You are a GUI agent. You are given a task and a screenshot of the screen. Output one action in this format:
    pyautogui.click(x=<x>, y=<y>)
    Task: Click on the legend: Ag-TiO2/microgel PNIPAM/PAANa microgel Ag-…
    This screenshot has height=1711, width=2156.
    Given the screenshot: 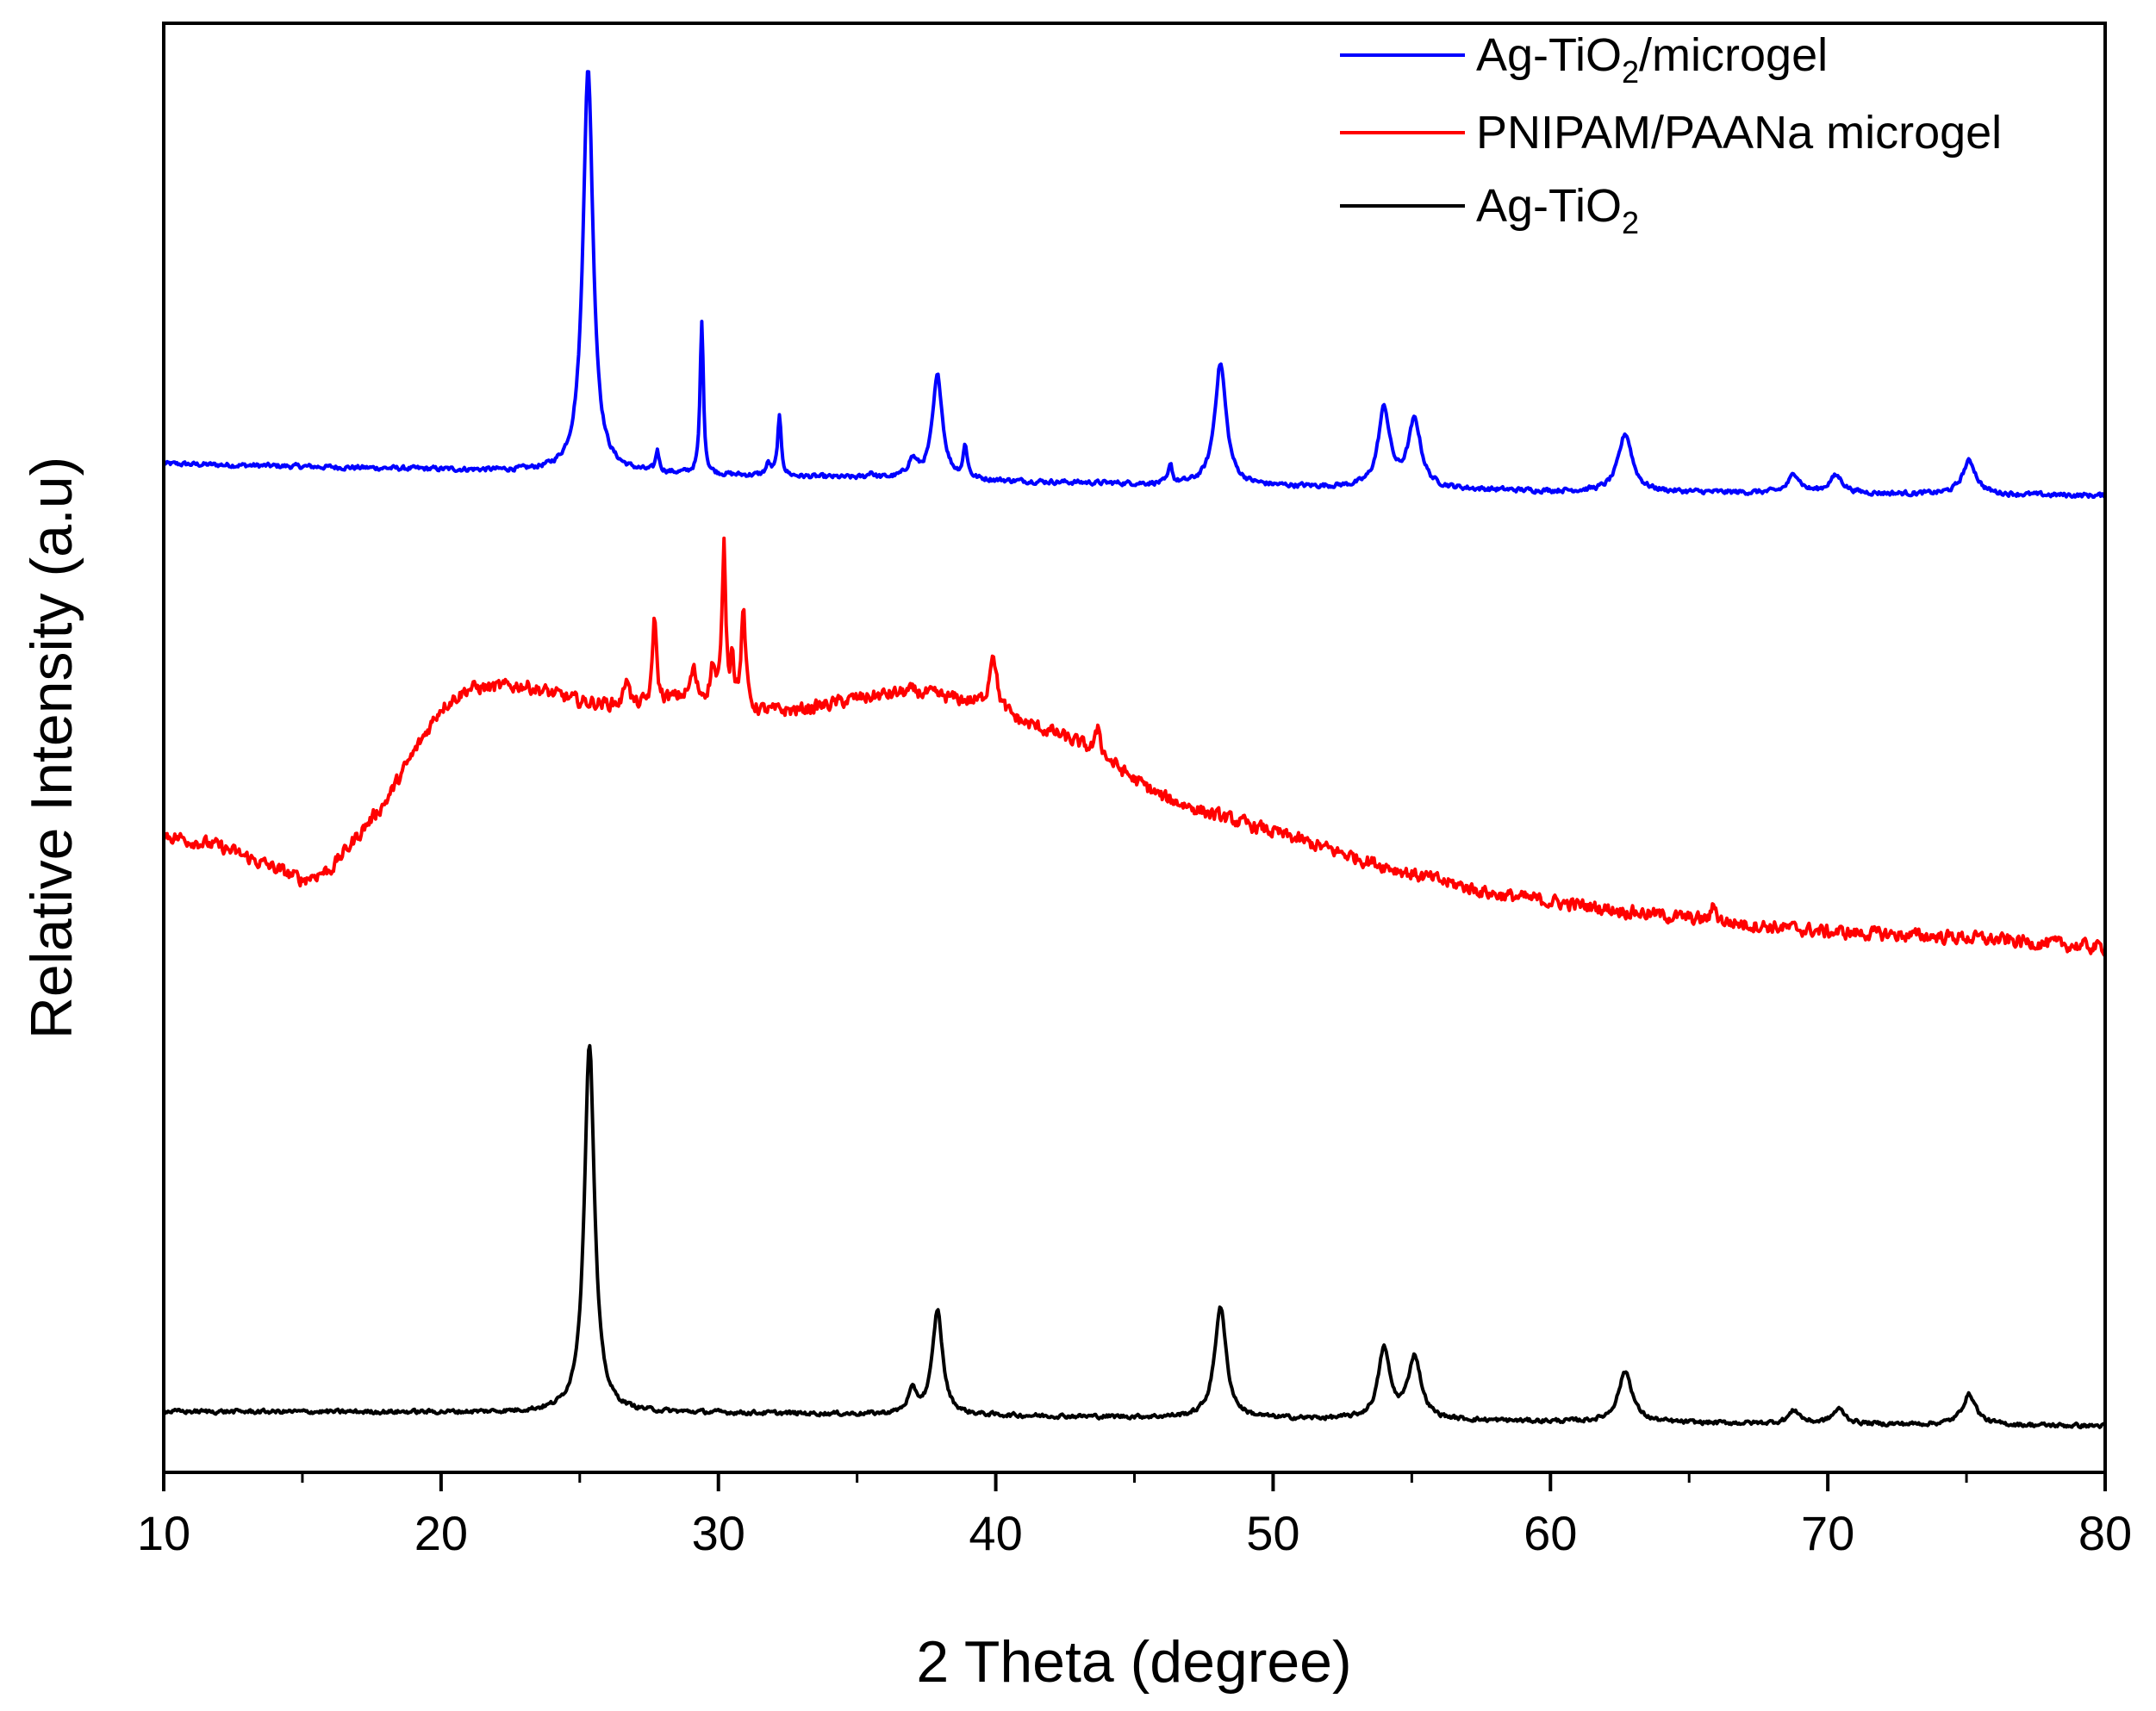 What is the action you would take?
    pyautogui.click(x=1671, y=134)
    